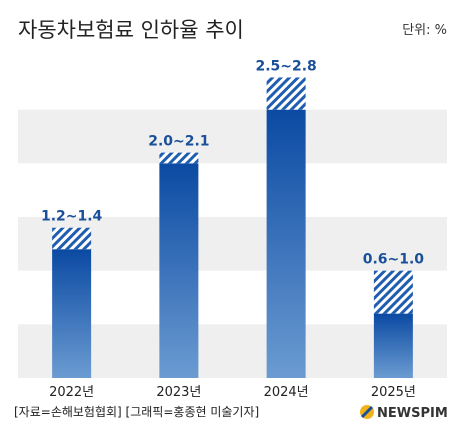  What do you see at coordinates (178, 142) in the screenshot?
I see `data-label: 2.0~2.1` at bounding box center [178, 142].